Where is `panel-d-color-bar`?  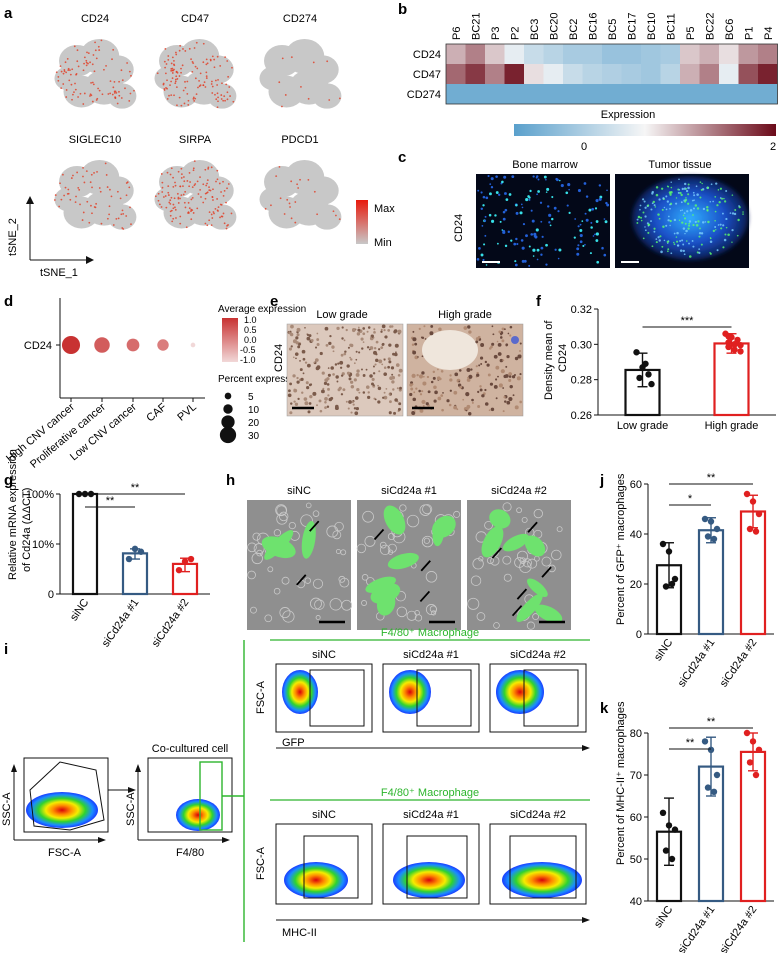 panel-d-color-bar is located at coordinates (230, 340).